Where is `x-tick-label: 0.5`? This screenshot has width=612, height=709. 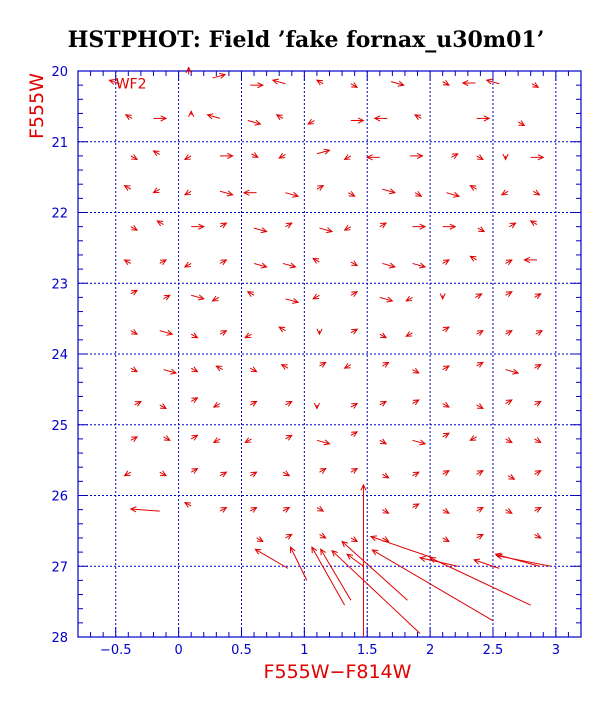 x-tick-label: 0.5 is located at coordinates (241, 650).